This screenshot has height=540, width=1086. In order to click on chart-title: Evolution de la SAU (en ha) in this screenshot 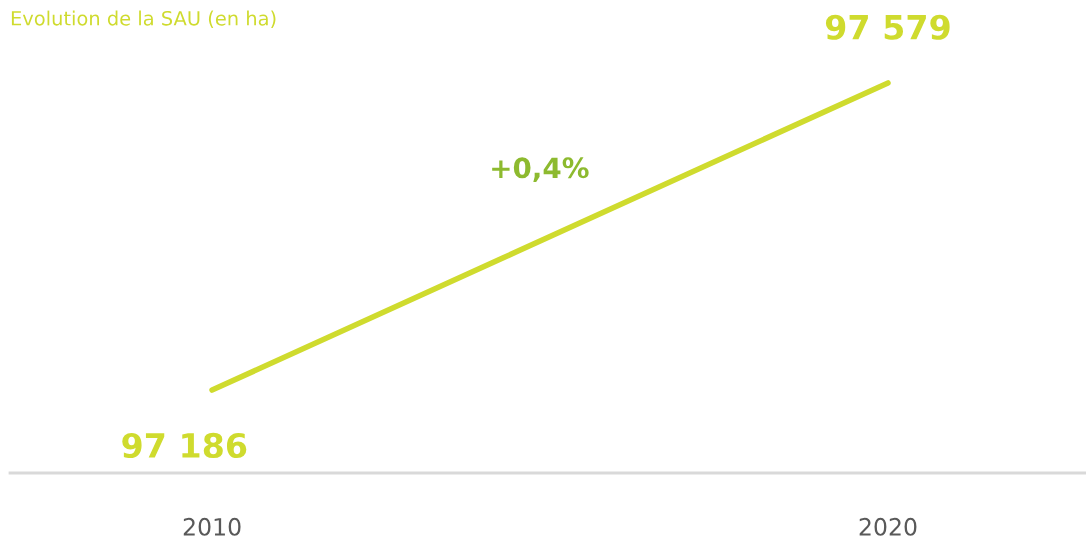, I will do `click(143, 19)`.